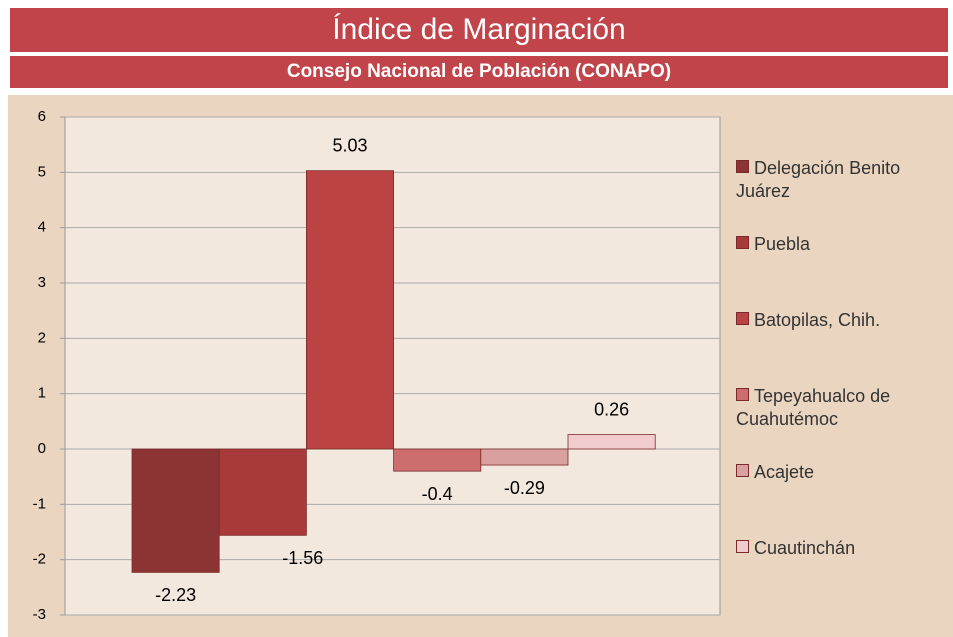 Image resolution: width=953 pixels, height=637 pixels. Describe the element at coordinates (611, 409) in the screenshot. I see `data-label: 0.26` at that location.